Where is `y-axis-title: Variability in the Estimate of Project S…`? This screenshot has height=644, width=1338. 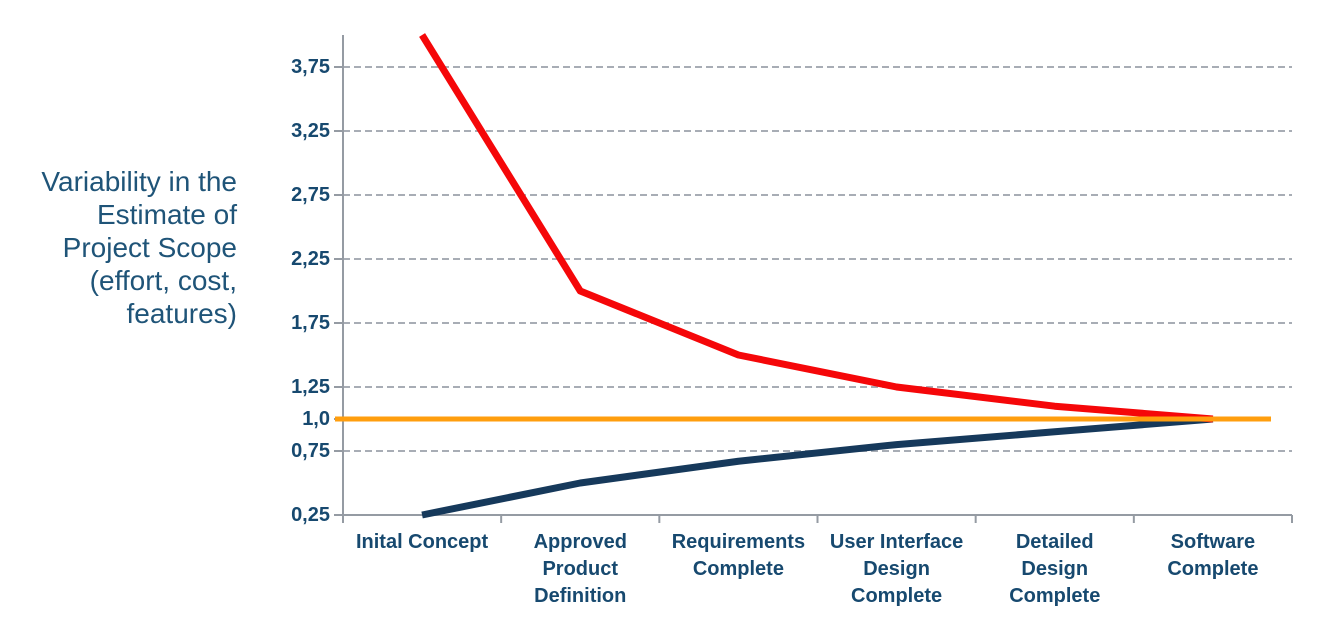
y-axis-title: Variability in the Estimate of Project S… is located at coordinates (118, 247).